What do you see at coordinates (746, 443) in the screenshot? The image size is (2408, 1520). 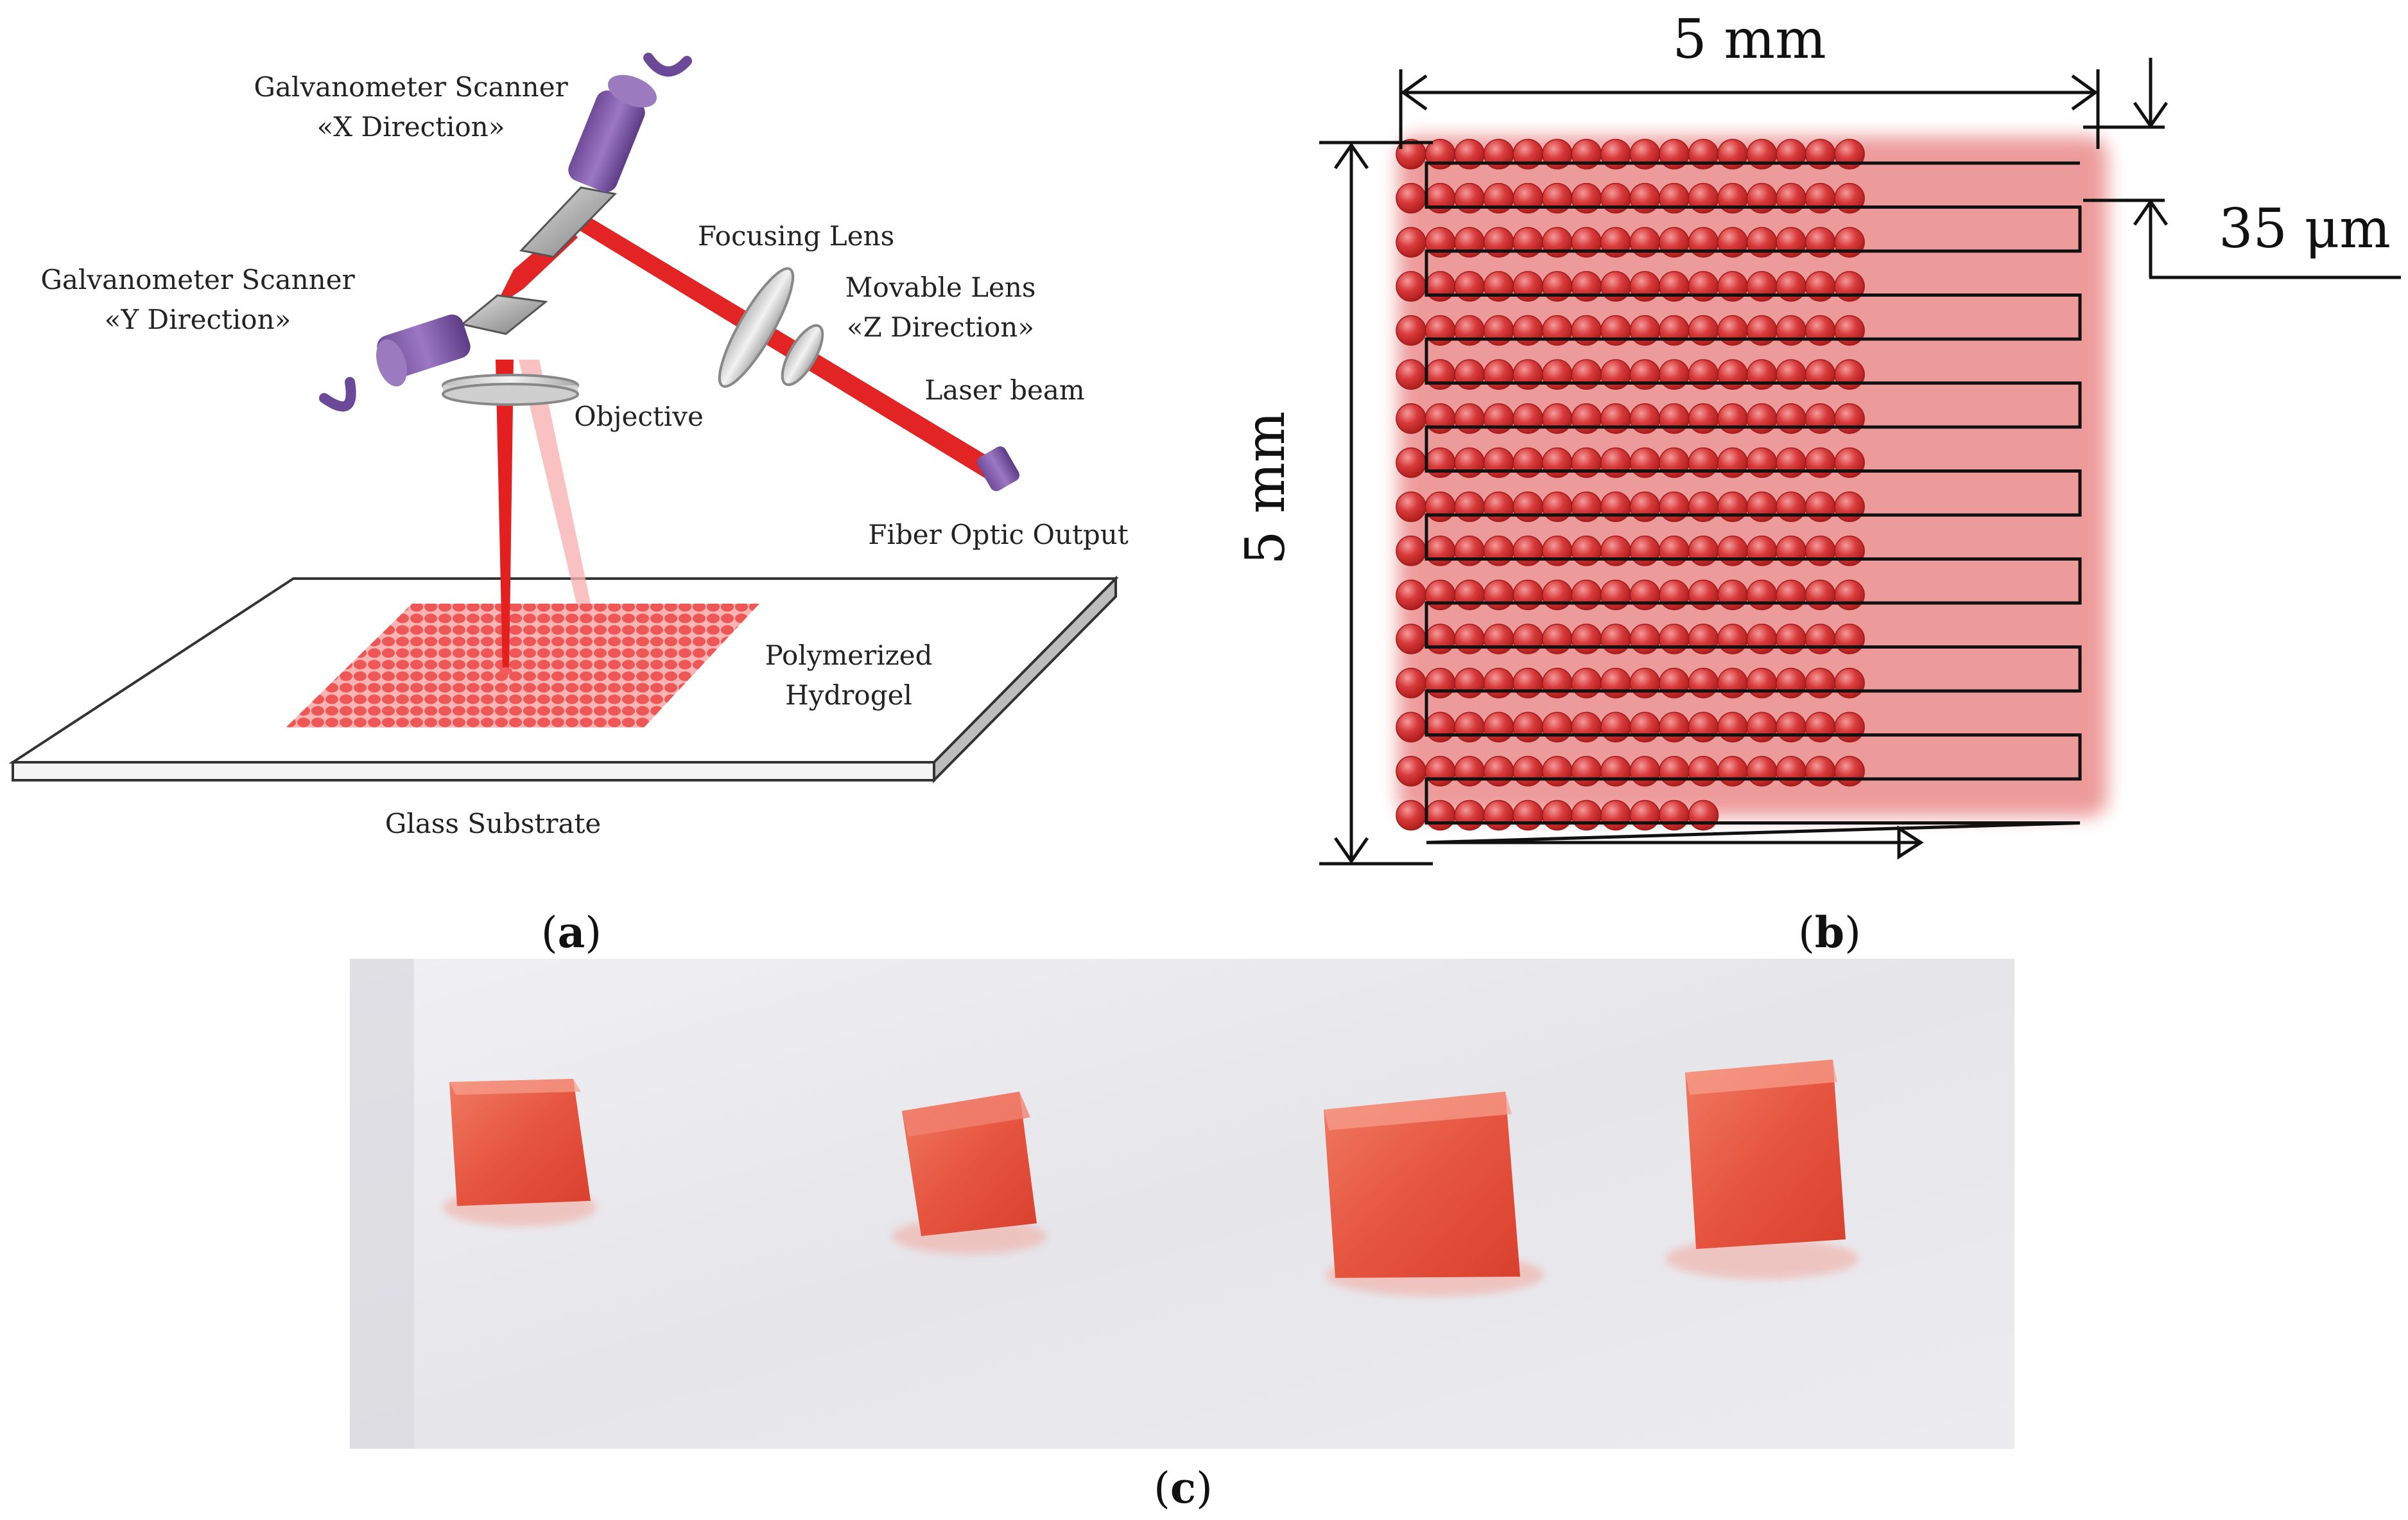 I see `laser-beam` at bounding box center [746, 443].